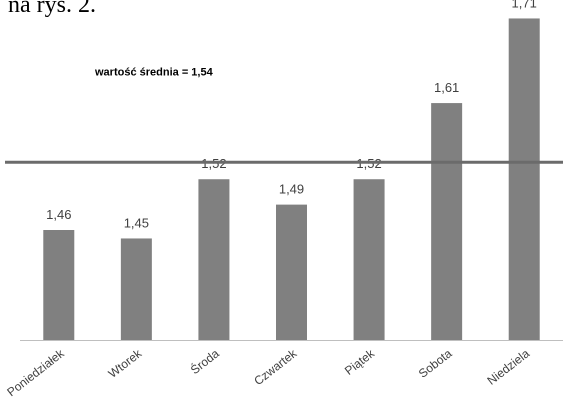  I want to click on category-label-6: Niedziela, so click(509, 367).